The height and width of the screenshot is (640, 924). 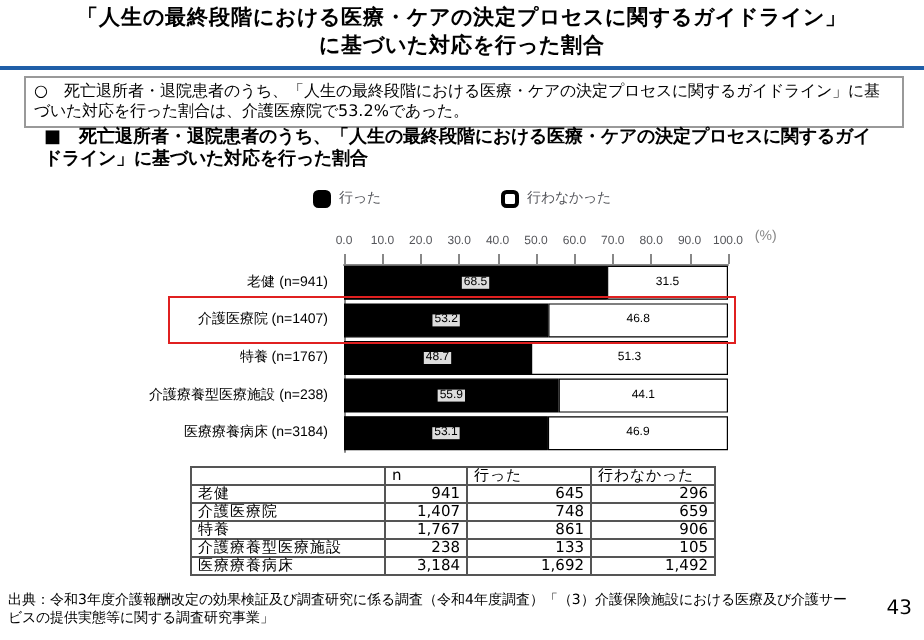 What do you see at coordinates (459, 150) in the screenshot?
I see `chart-subtitle: ■ 死亡退所者・退院患者のうち、「人生の最終段階における医療・ケアの決定プロセスに関するガイドライン」に基づいた対応を行った割合` at bounding box center [459, 150].